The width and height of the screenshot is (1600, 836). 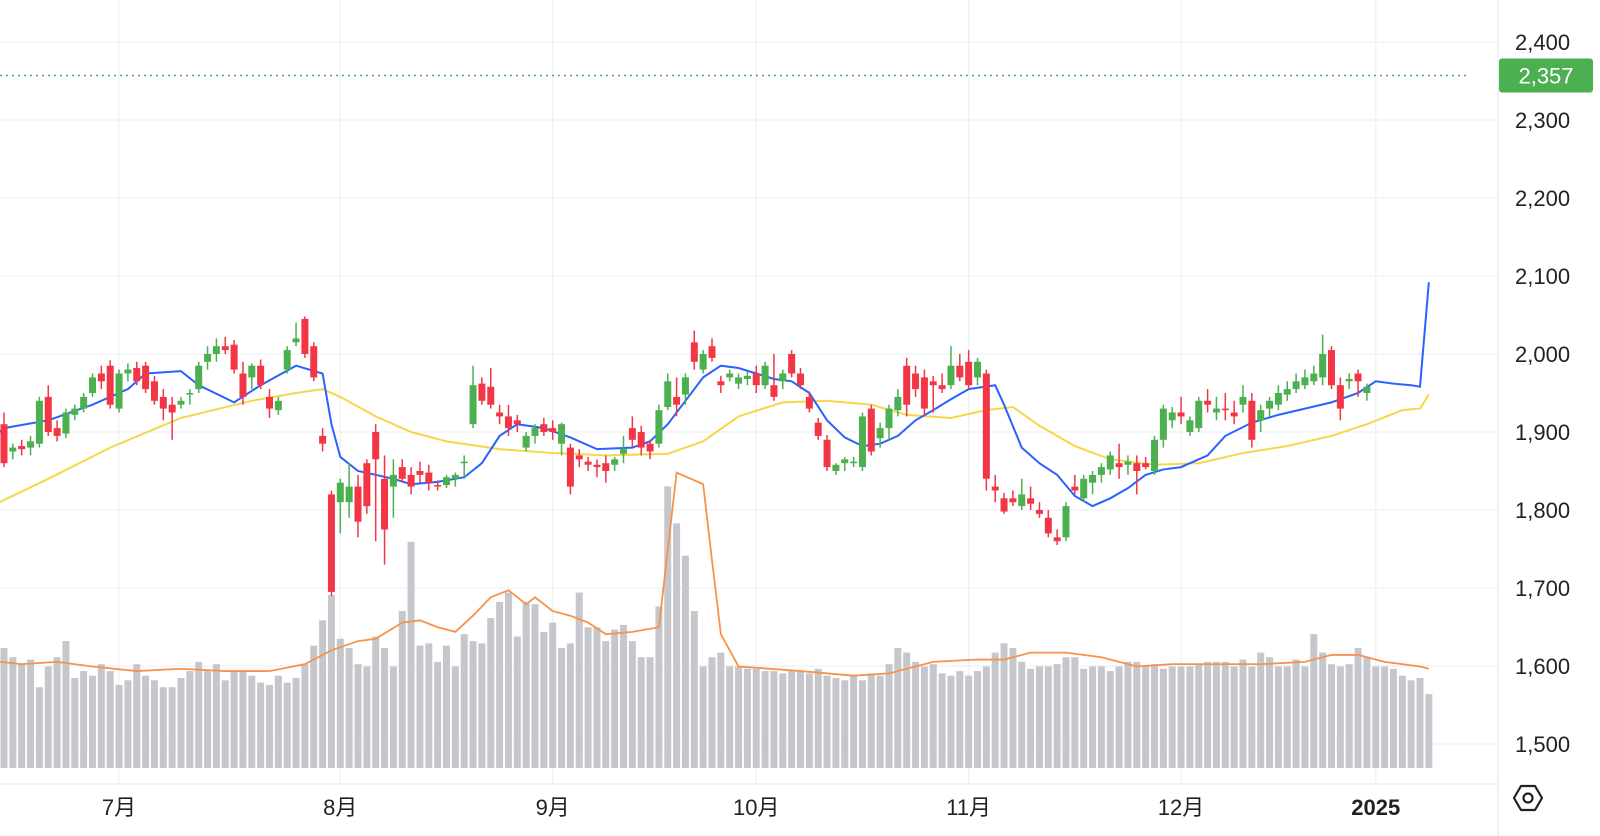 What do you see at coordinates (1181, 807) in the screenshot?
I see `x-tick-label: 12月` at bounding box center [1181, 807].